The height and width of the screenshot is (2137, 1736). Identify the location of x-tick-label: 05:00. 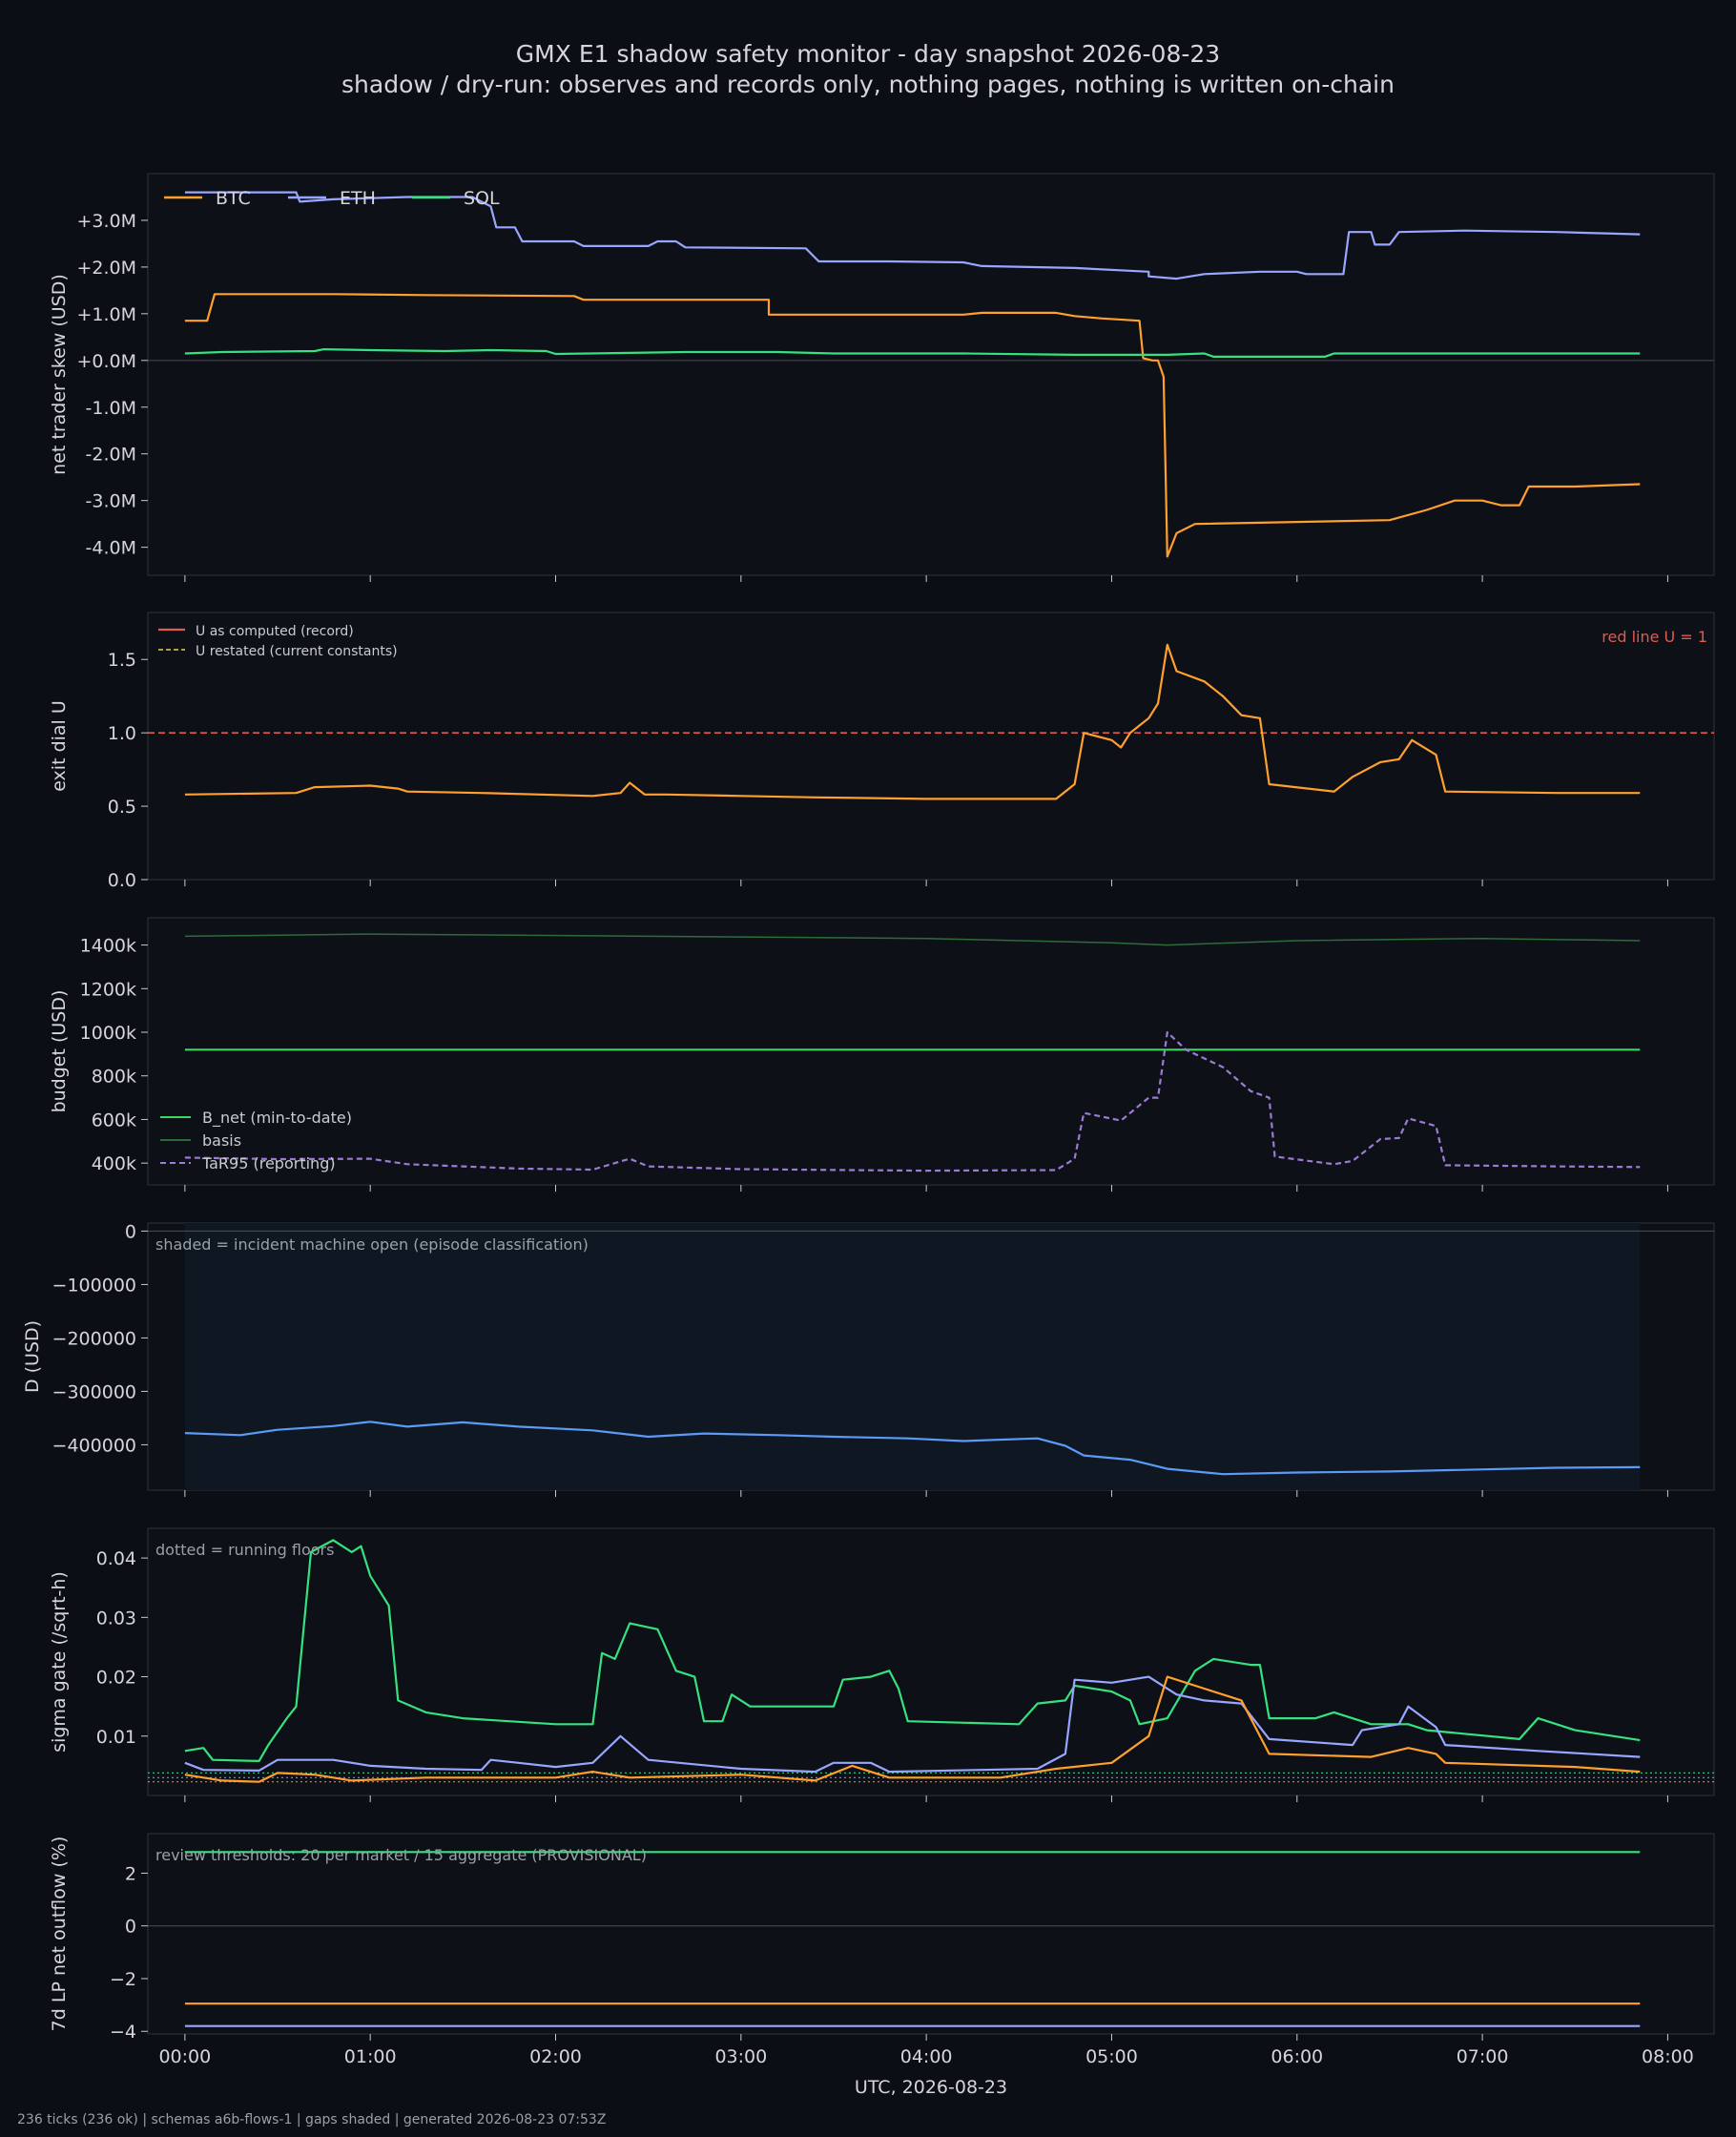
(1111, 2056).